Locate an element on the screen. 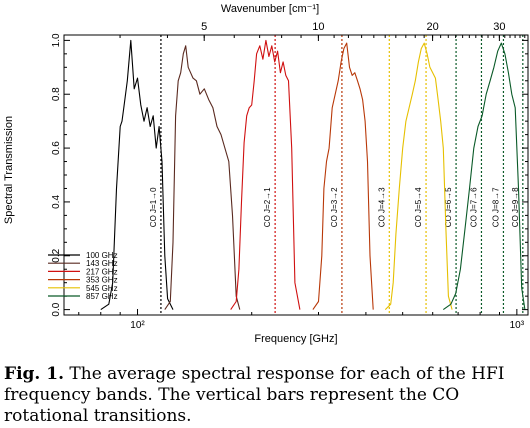 The width and height of the screenshot is (530, 428). y-tick-label-0: 0.0 is located at coordinates (56, 309).